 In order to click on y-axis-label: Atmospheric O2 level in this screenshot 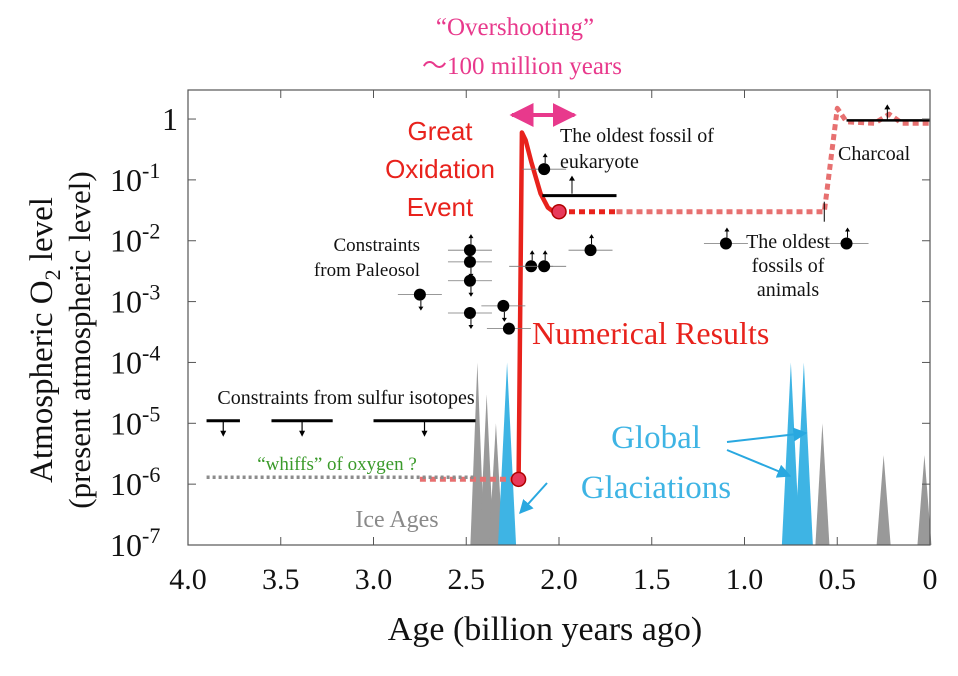, I will do `click(44, 340)`.